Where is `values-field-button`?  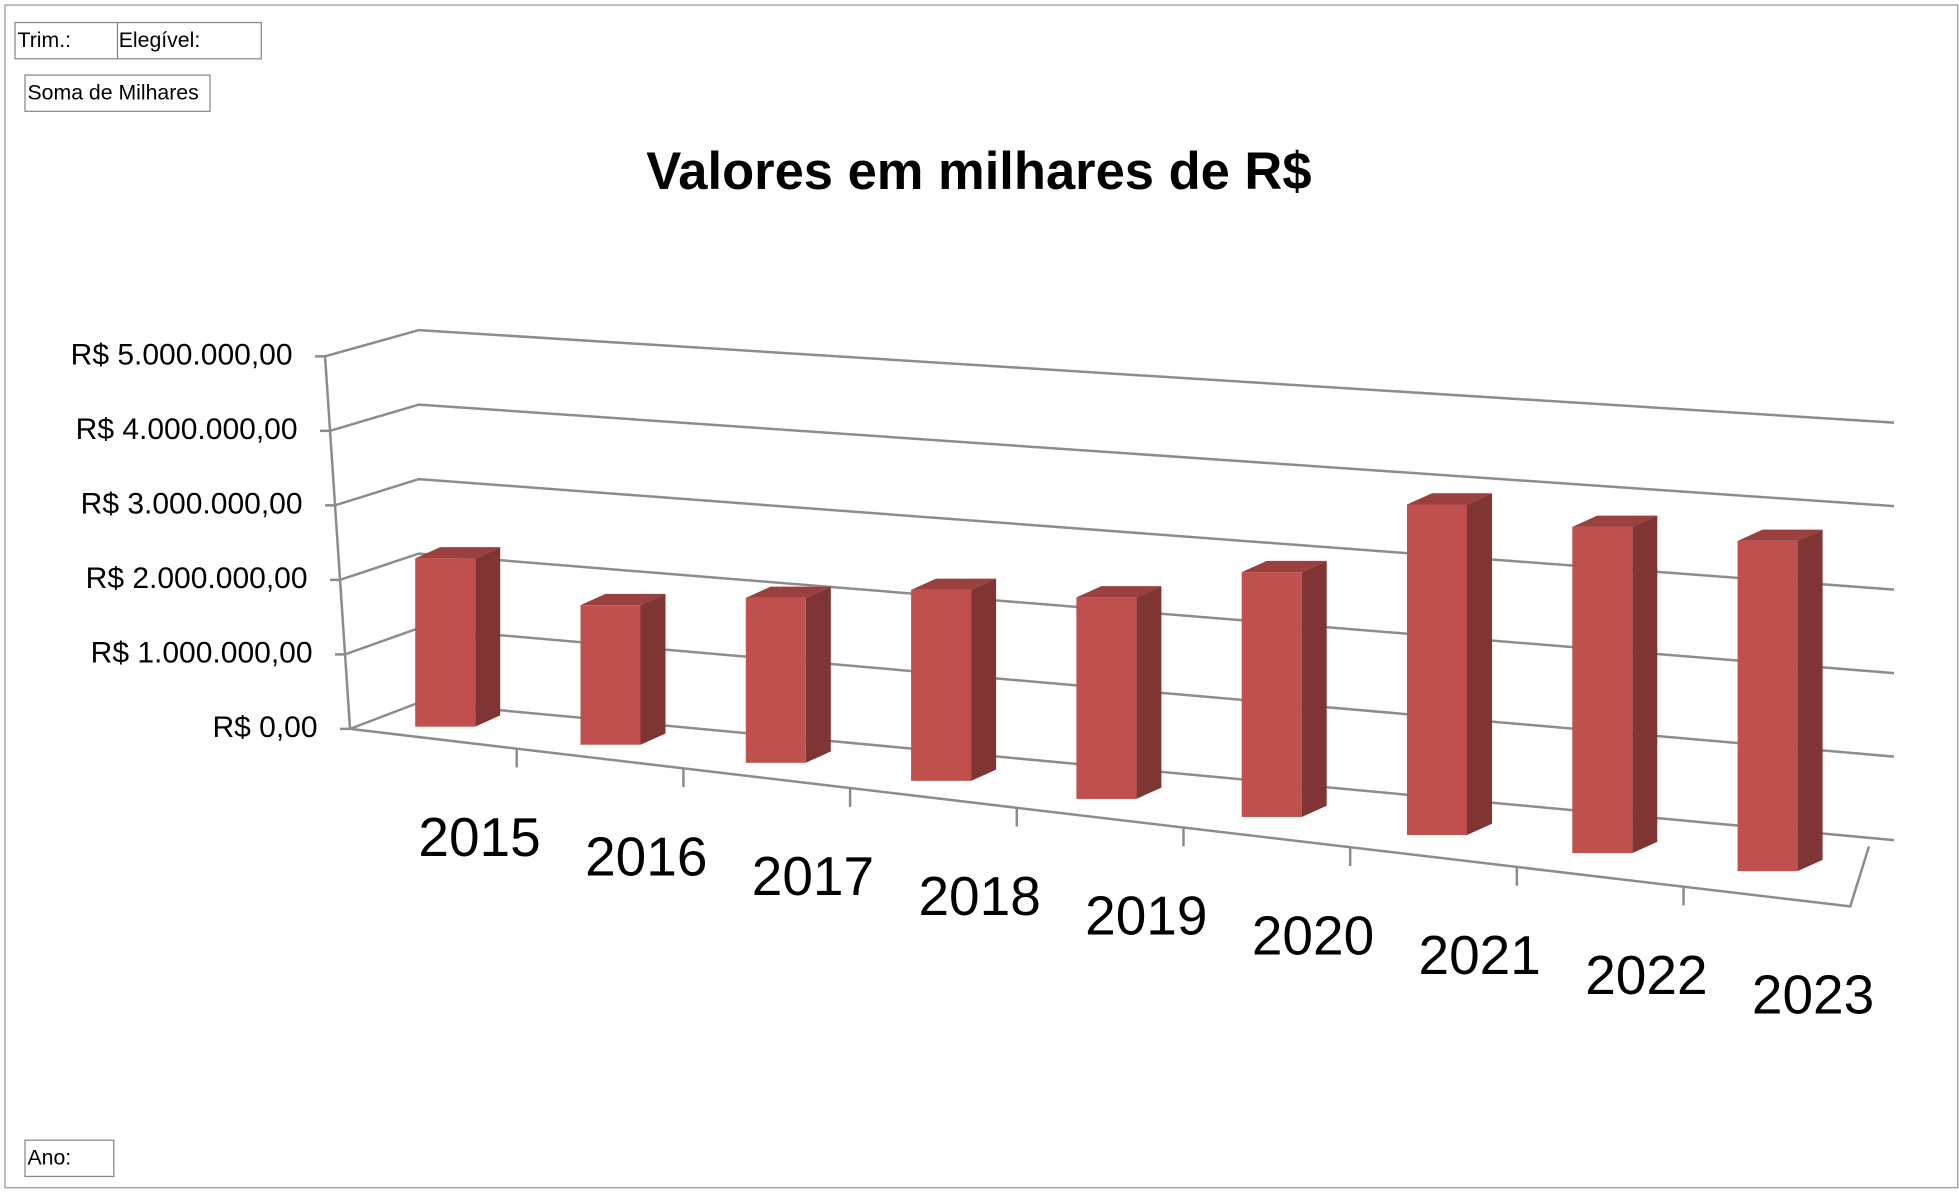
values-field-button is located at coordinates (117, 93).